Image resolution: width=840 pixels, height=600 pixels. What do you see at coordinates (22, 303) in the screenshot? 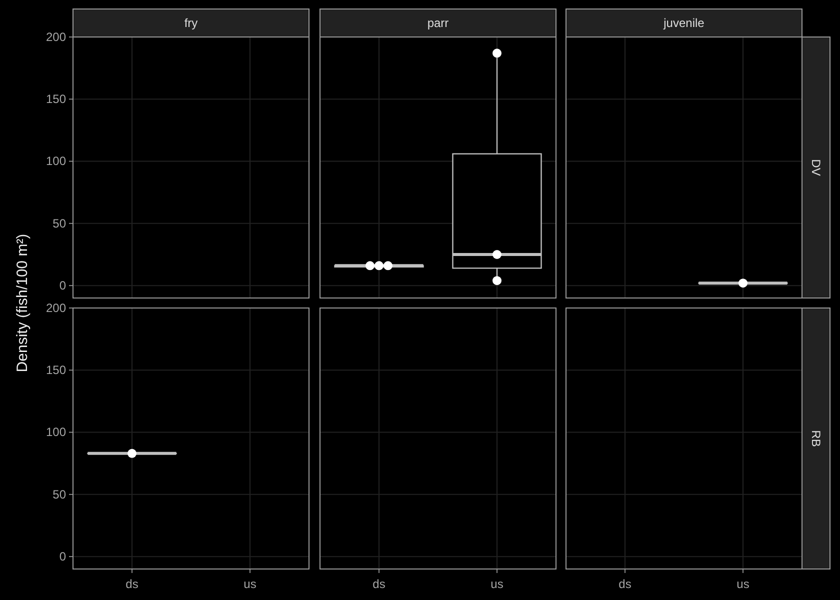
I see `y-axis-title: Density (fish/100 m²)` at bounding box center [22, 303].